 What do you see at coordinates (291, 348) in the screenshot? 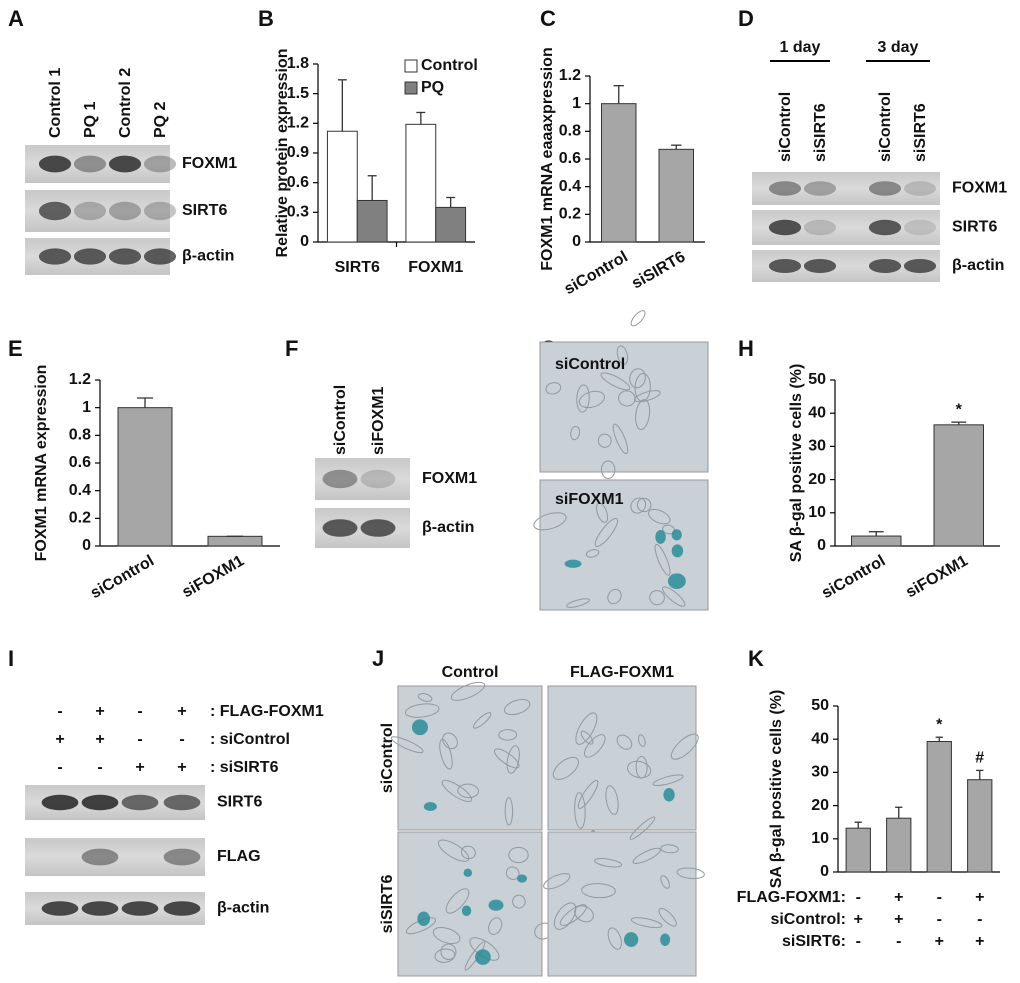
I see `panel-letter: F` at bounding box center [291, 348].